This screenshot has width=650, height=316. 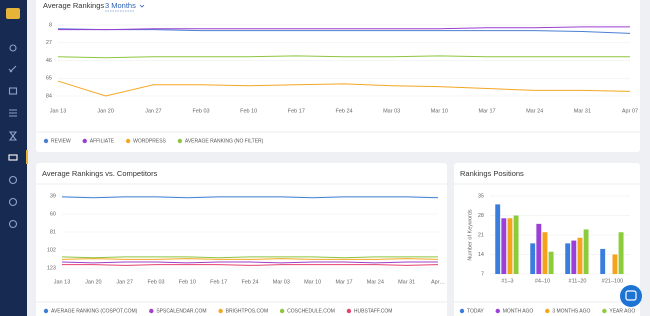 What do you see at coordinates (247, 311) in the screenshot?
I see `legend-label: BRIGHTPOS.COM` at bounding box center [247, 311].